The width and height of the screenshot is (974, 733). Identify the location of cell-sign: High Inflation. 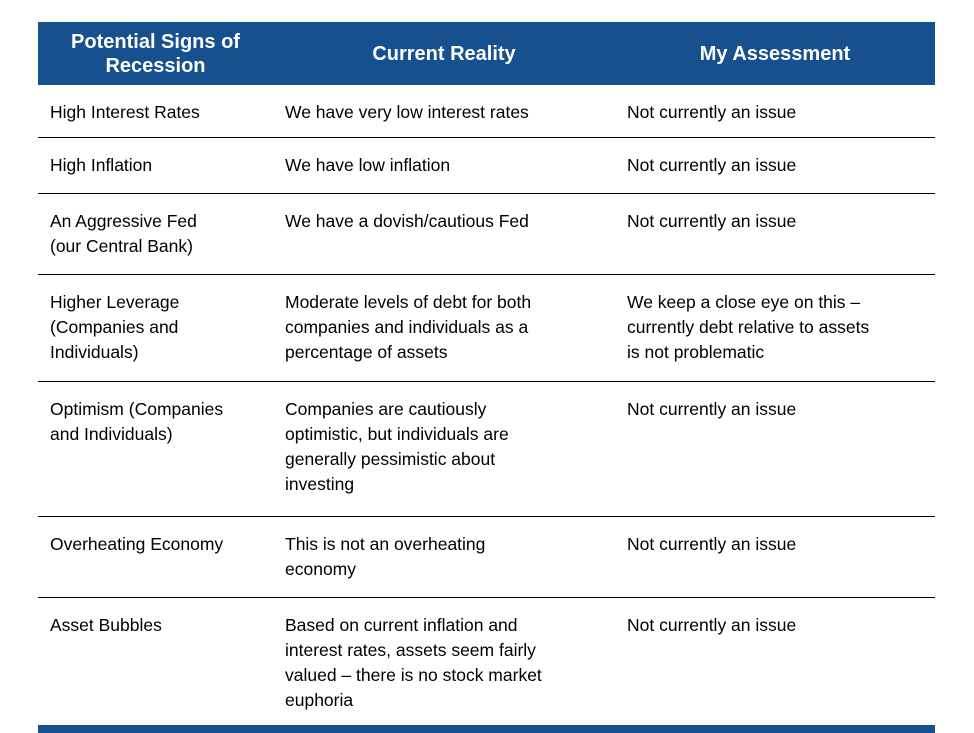
(101, 165).